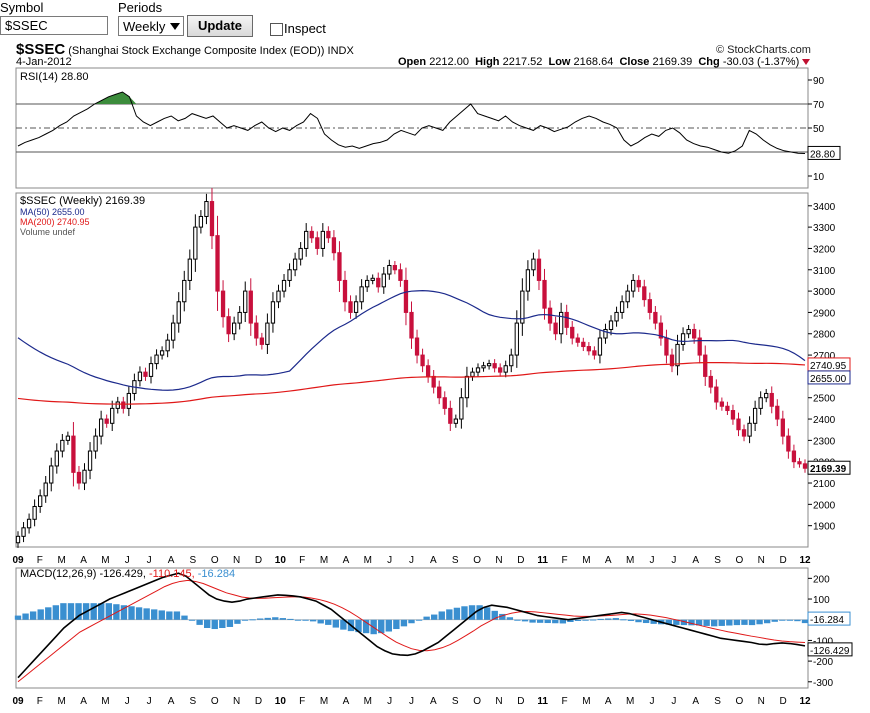 This screenshot has width=870, height=713. What do you see at coordinates (806, 62) in the screenshot?
I see `down-arrow-icon` at bounding box center [806, 62].